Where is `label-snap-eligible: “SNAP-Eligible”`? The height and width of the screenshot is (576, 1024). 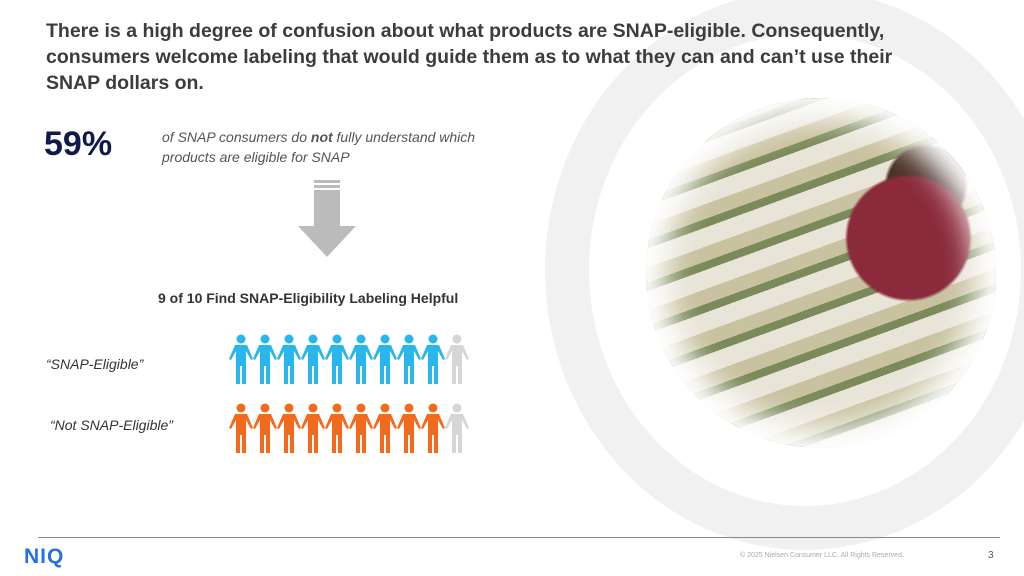
label-snap-eligible: “SNAP-Eligible” is located at coordinates (95, 364).